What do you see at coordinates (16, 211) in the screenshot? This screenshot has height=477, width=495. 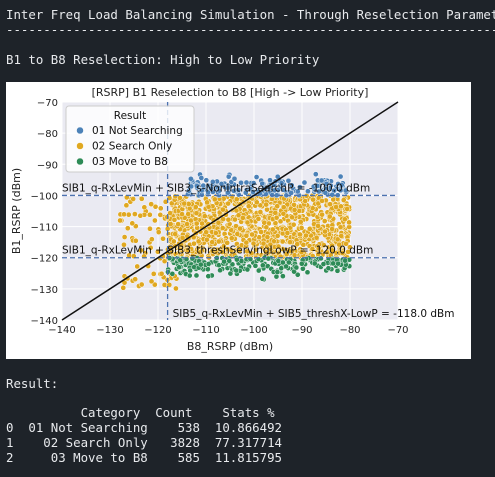 I see `y-axis-label: B1_RSRP (dBm)` at bounding box center [16, 211].